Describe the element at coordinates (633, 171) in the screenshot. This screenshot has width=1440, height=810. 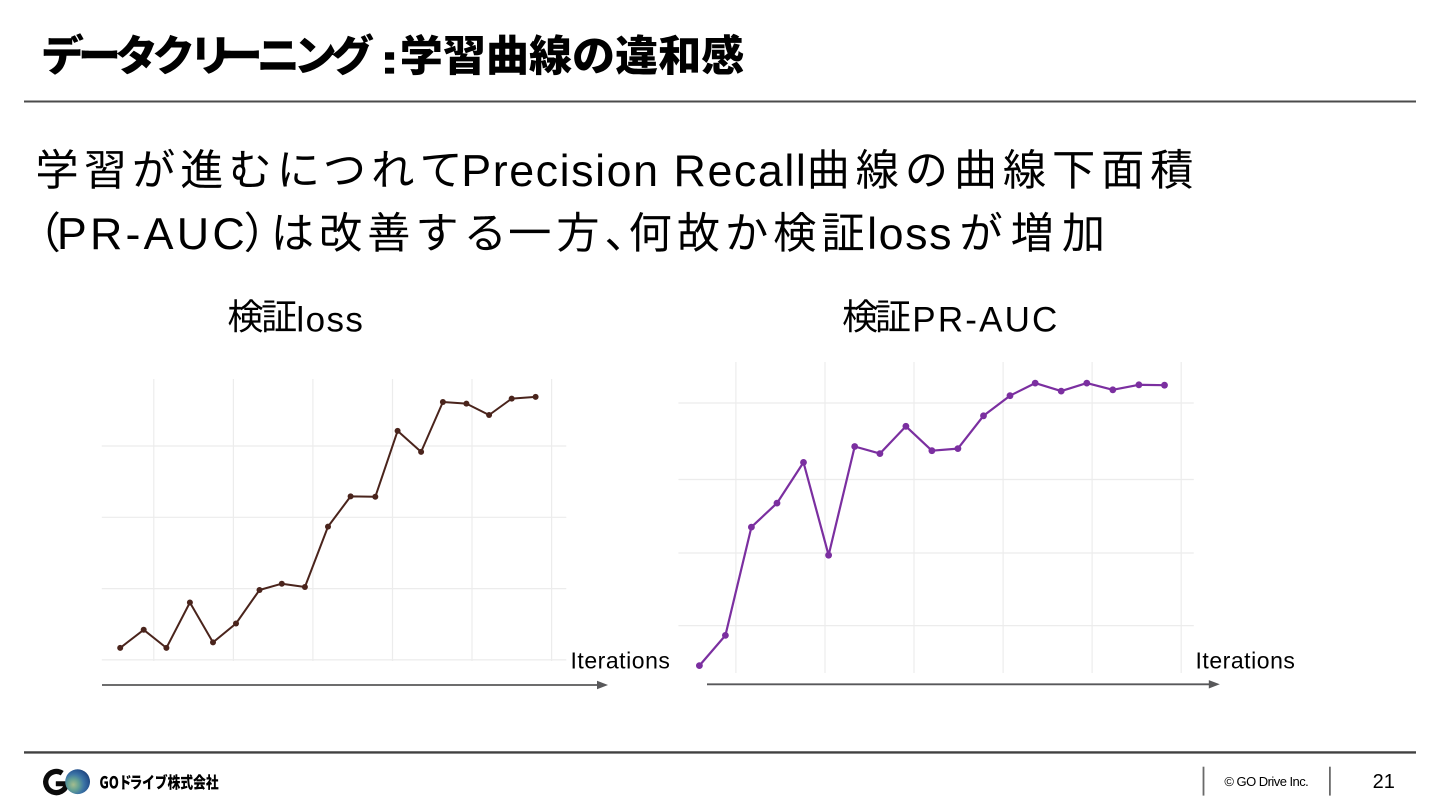
I see `svg-text: Precision Recall` at that location.